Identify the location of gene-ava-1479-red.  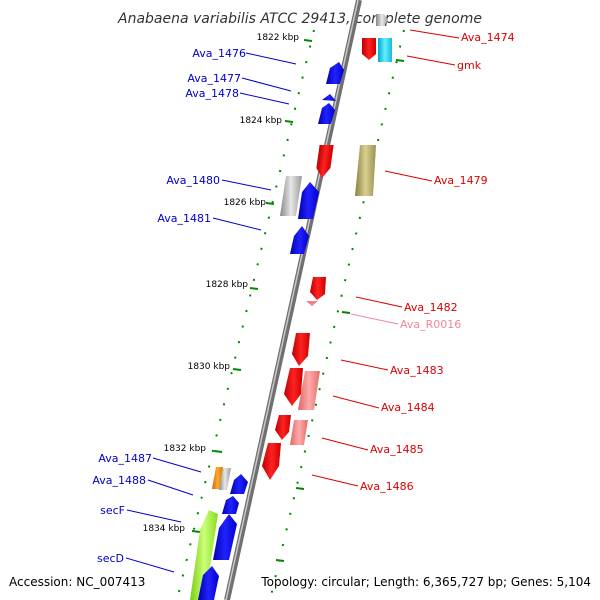
(324, 161).